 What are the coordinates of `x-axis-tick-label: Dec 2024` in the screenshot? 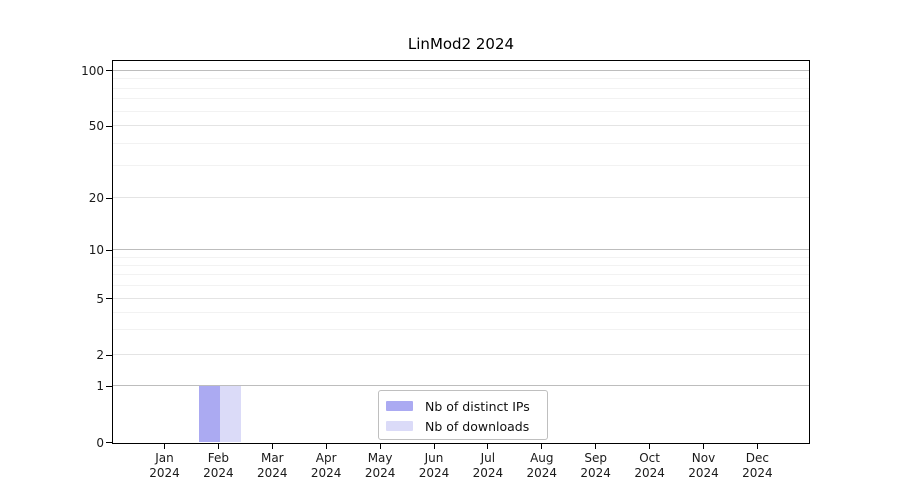 It's located at (757, 466).